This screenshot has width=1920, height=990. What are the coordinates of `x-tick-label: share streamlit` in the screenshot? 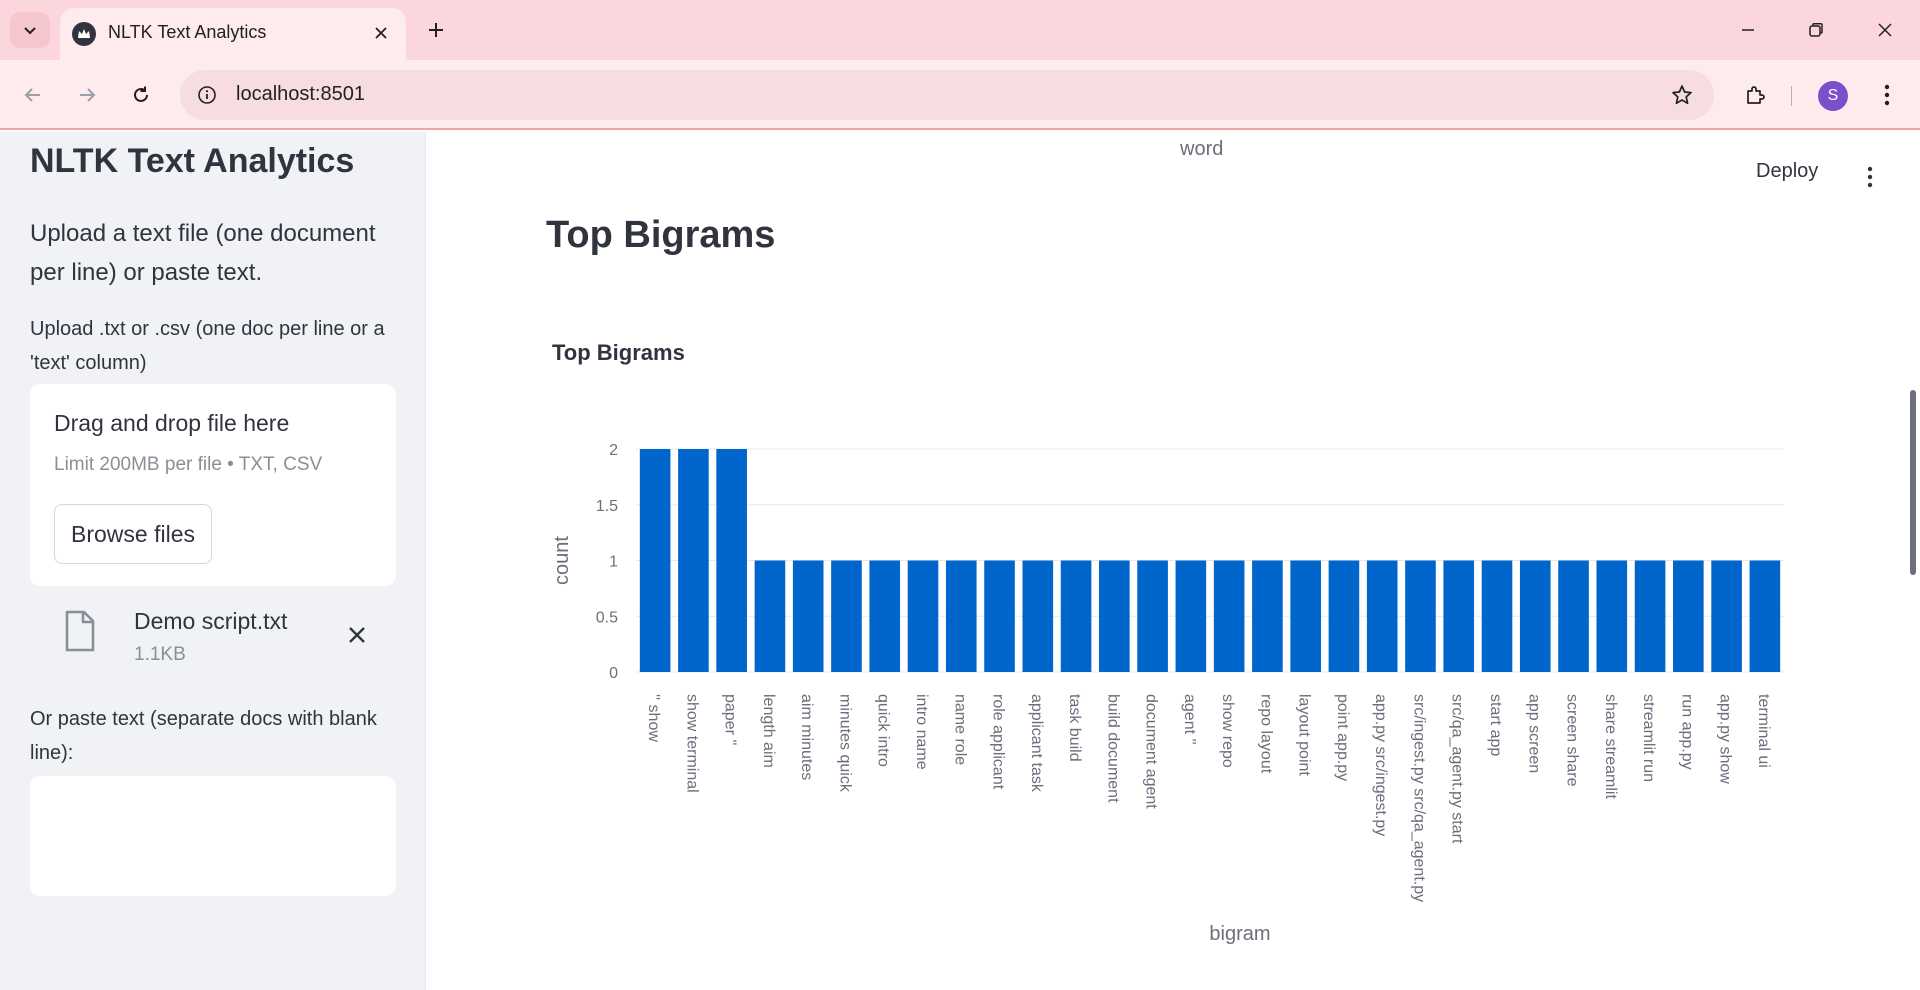 It's located at (1610, 746).